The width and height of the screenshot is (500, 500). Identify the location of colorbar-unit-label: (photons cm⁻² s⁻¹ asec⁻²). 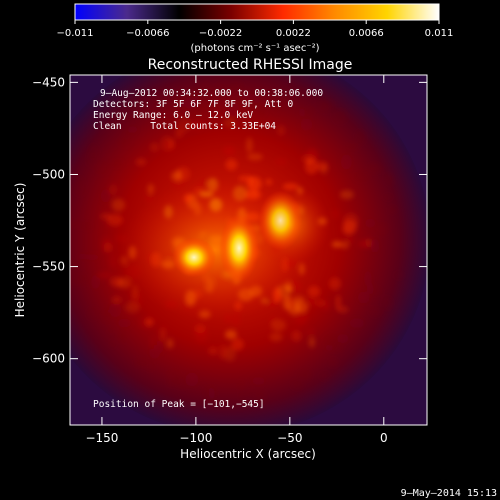
(254, 48).